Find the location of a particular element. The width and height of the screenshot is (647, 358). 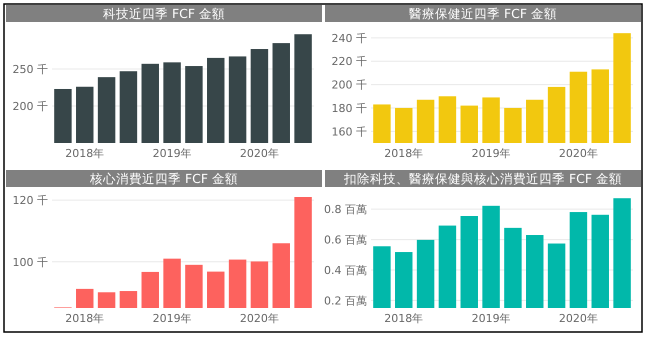

y-tick-label: 180 千 is located at coordinates (349, 108).